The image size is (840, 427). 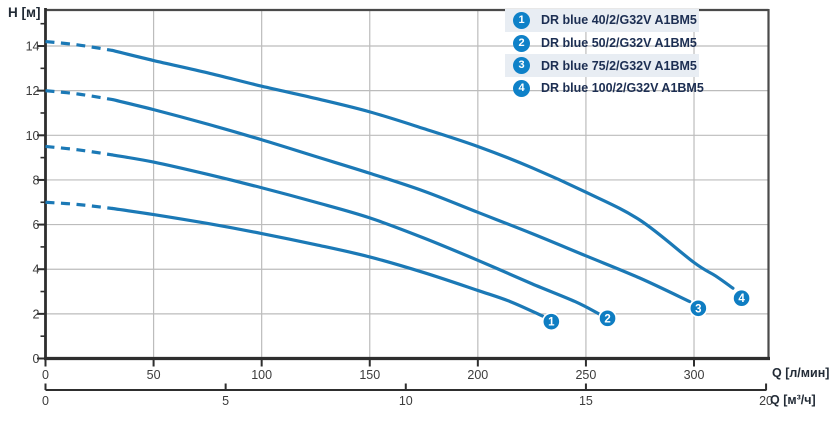 I want to click on svg-text: 8, so click(x=36, y=180).